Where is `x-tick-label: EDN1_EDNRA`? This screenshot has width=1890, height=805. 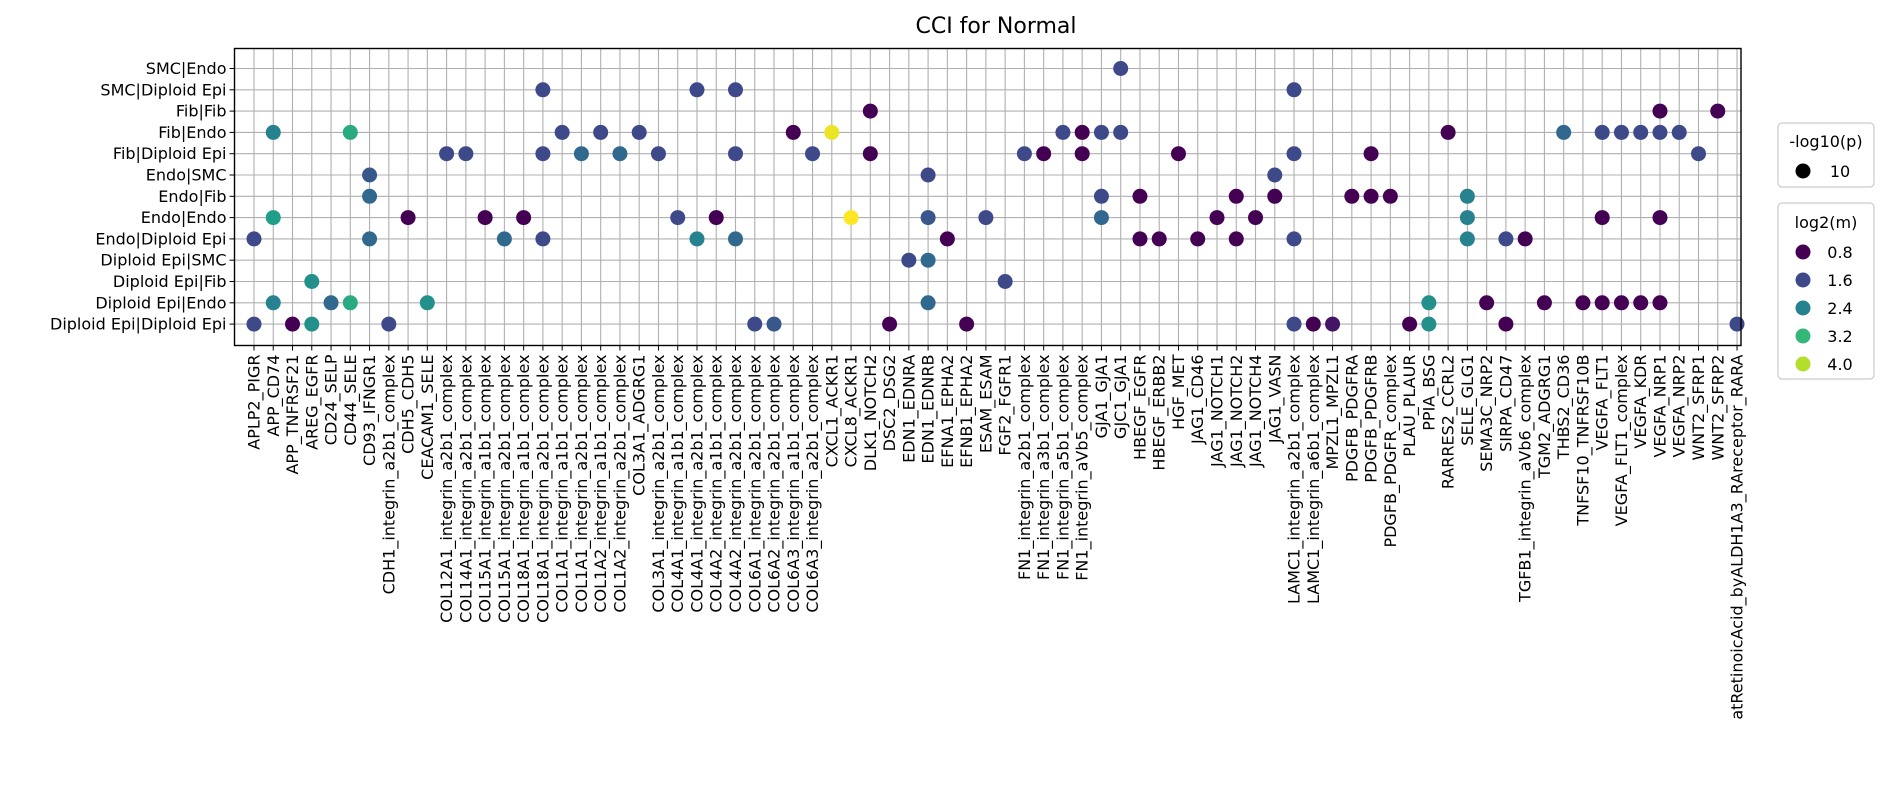
x-tick-label: EDN1_EDNRA is located at coordinates (909, 408).